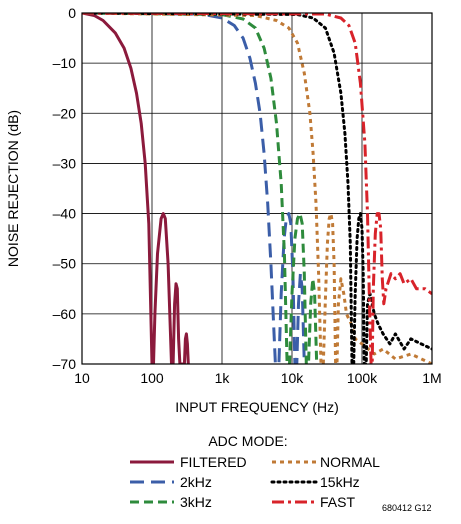 The height and width of the screenshot is (524, 461). I want to click on legend-label-3khz: 3kHz, so click(196, 502).